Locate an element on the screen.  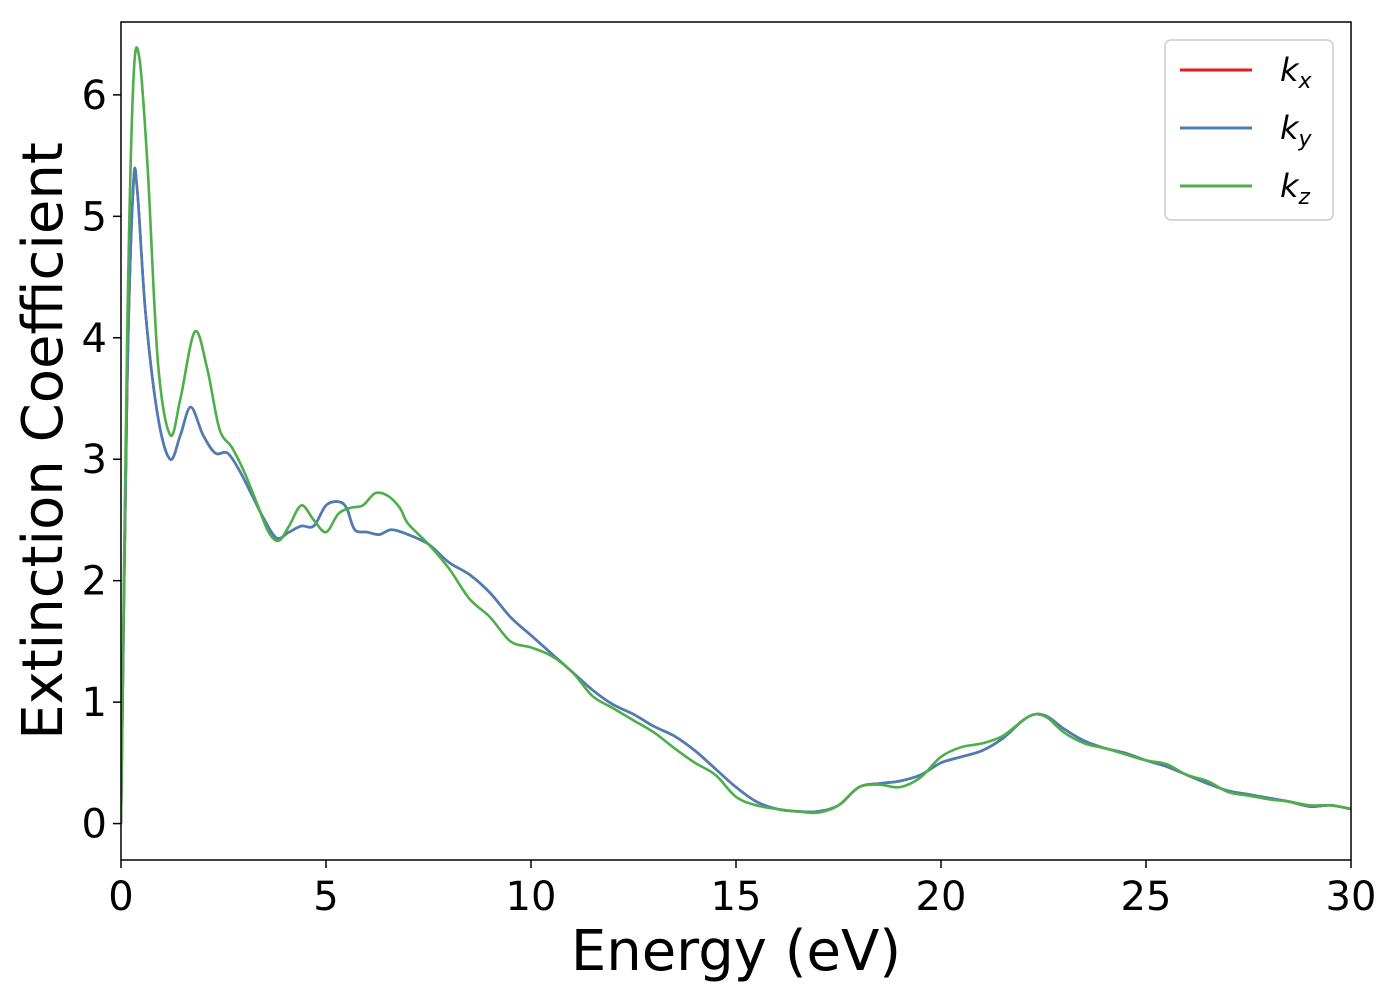
legend: kx ky kz is located at coordinates (1249, 130).